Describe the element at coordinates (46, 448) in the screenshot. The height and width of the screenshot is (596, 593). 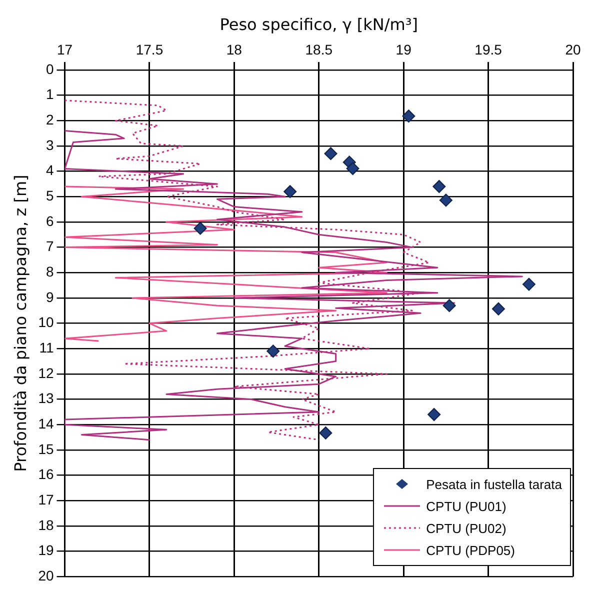
I see `y-tick-label: 15` at that location.